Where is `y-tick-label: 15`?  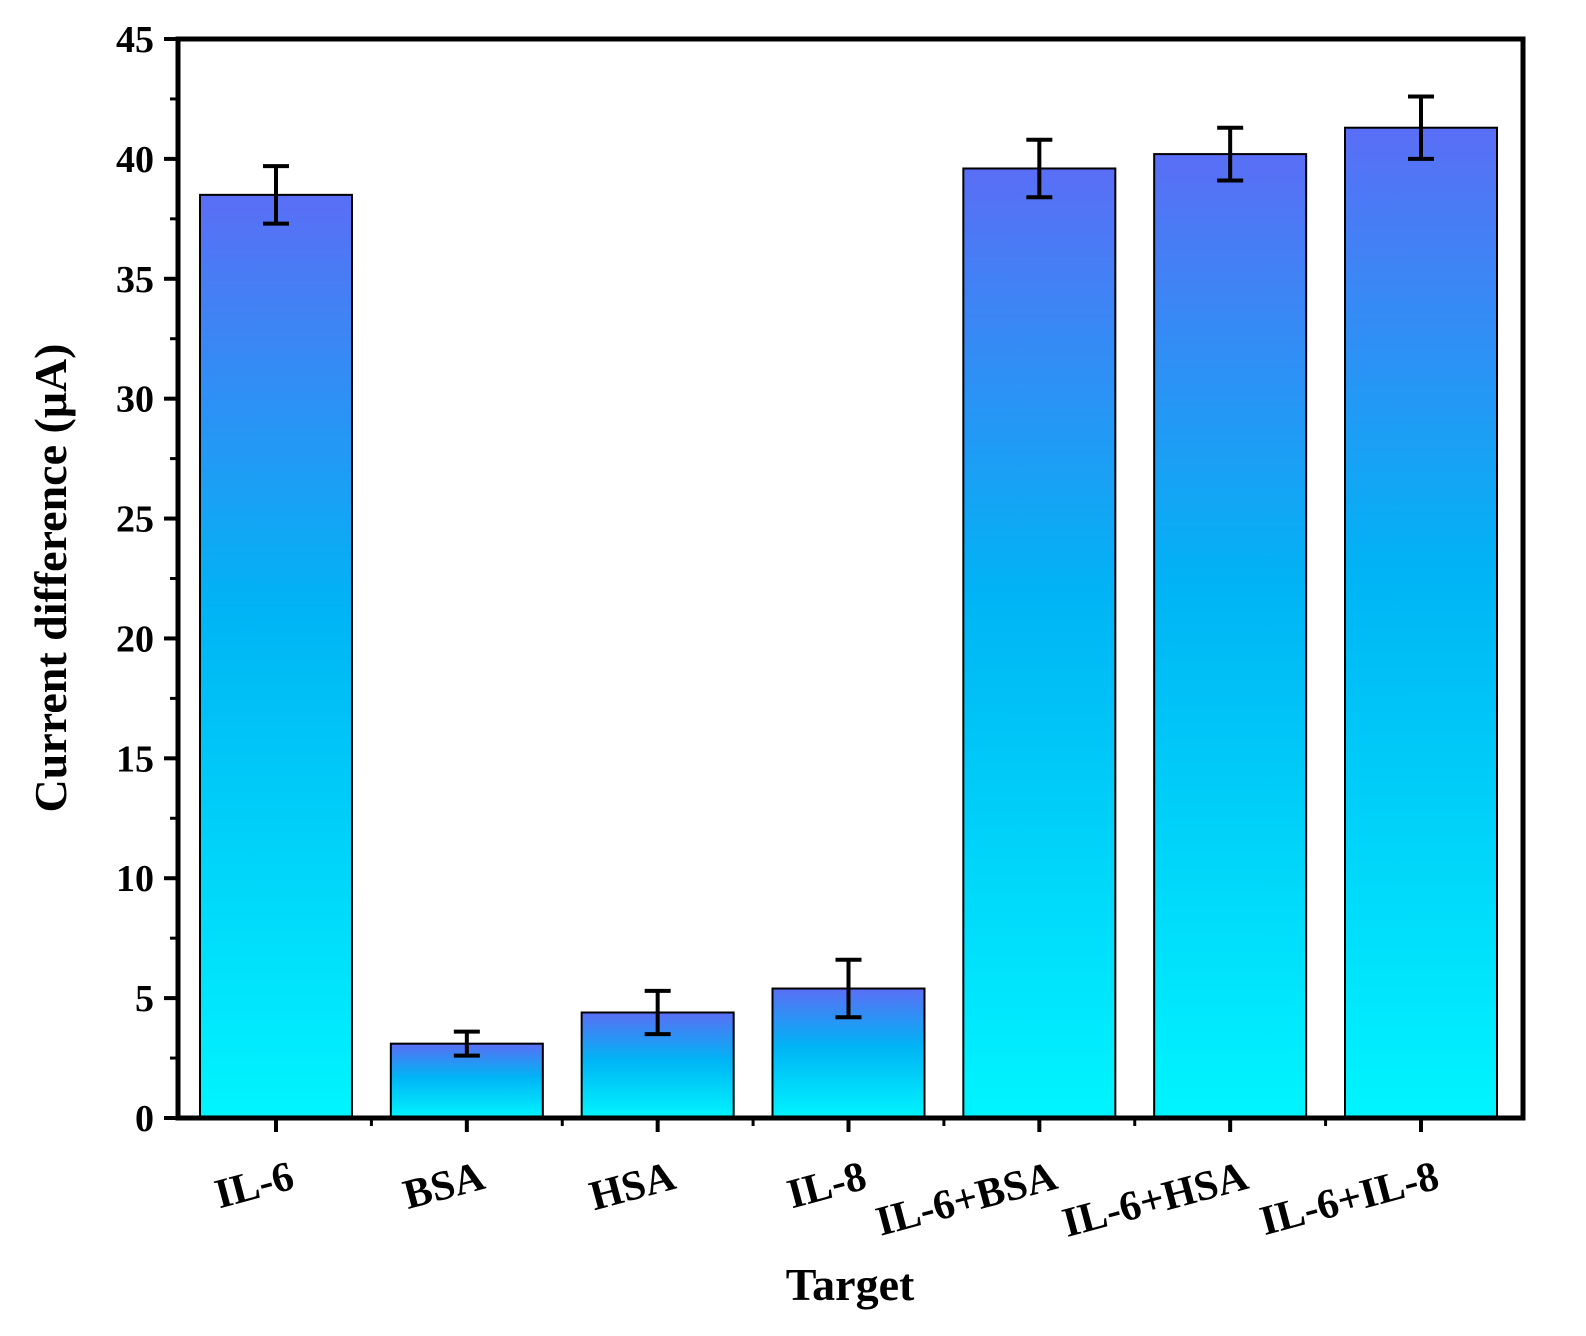 y-tick-label: 15 is located at coordinates (135, 759).